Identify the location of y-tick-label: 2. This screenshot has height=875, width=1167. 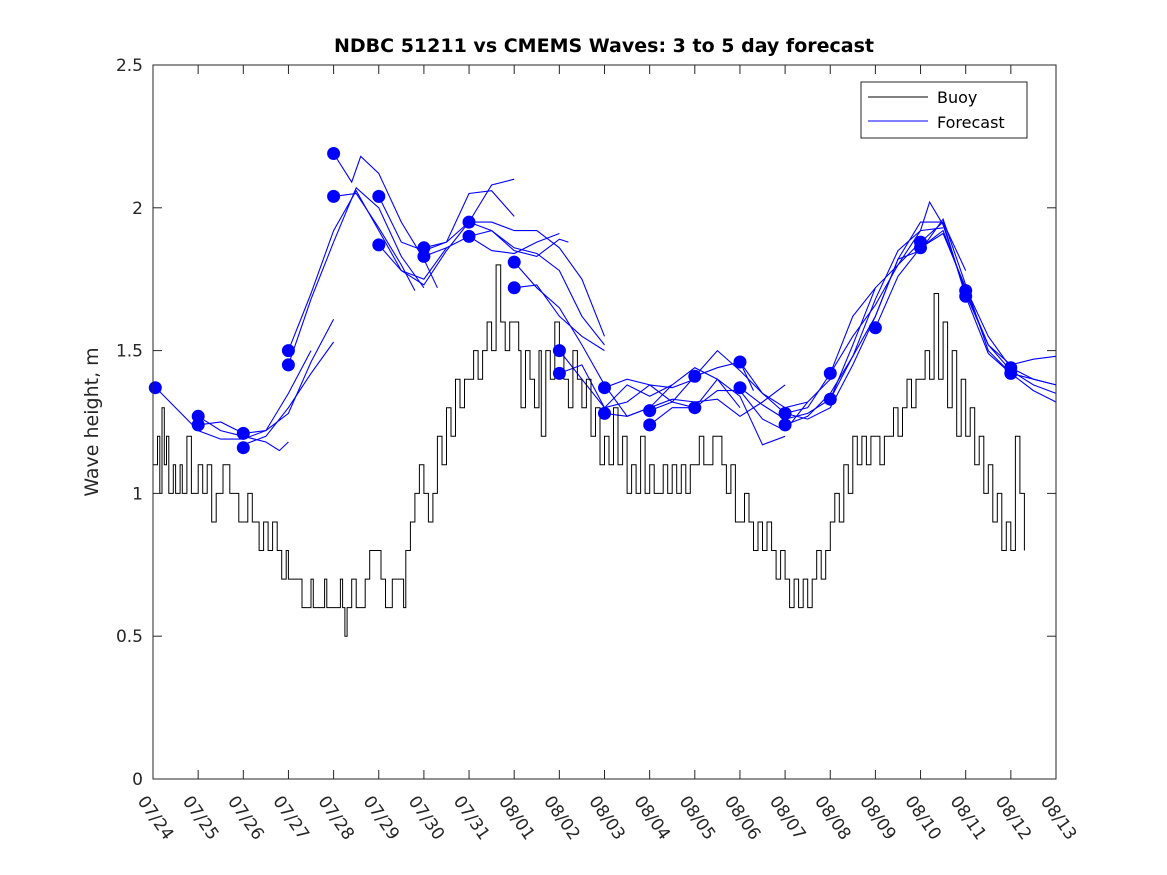
(137, 209).